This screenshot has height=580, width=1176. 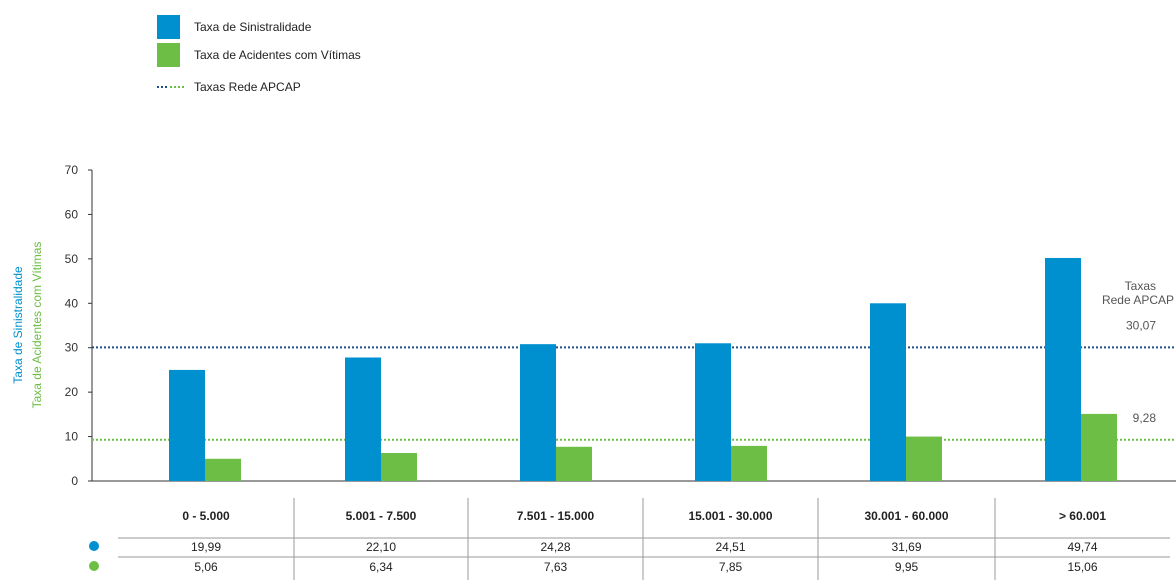 What do you see at coordinates (556, 516) in the screenshot?
I see `category-label: 7.501 - 15.000` at bounding box center [556, 516].